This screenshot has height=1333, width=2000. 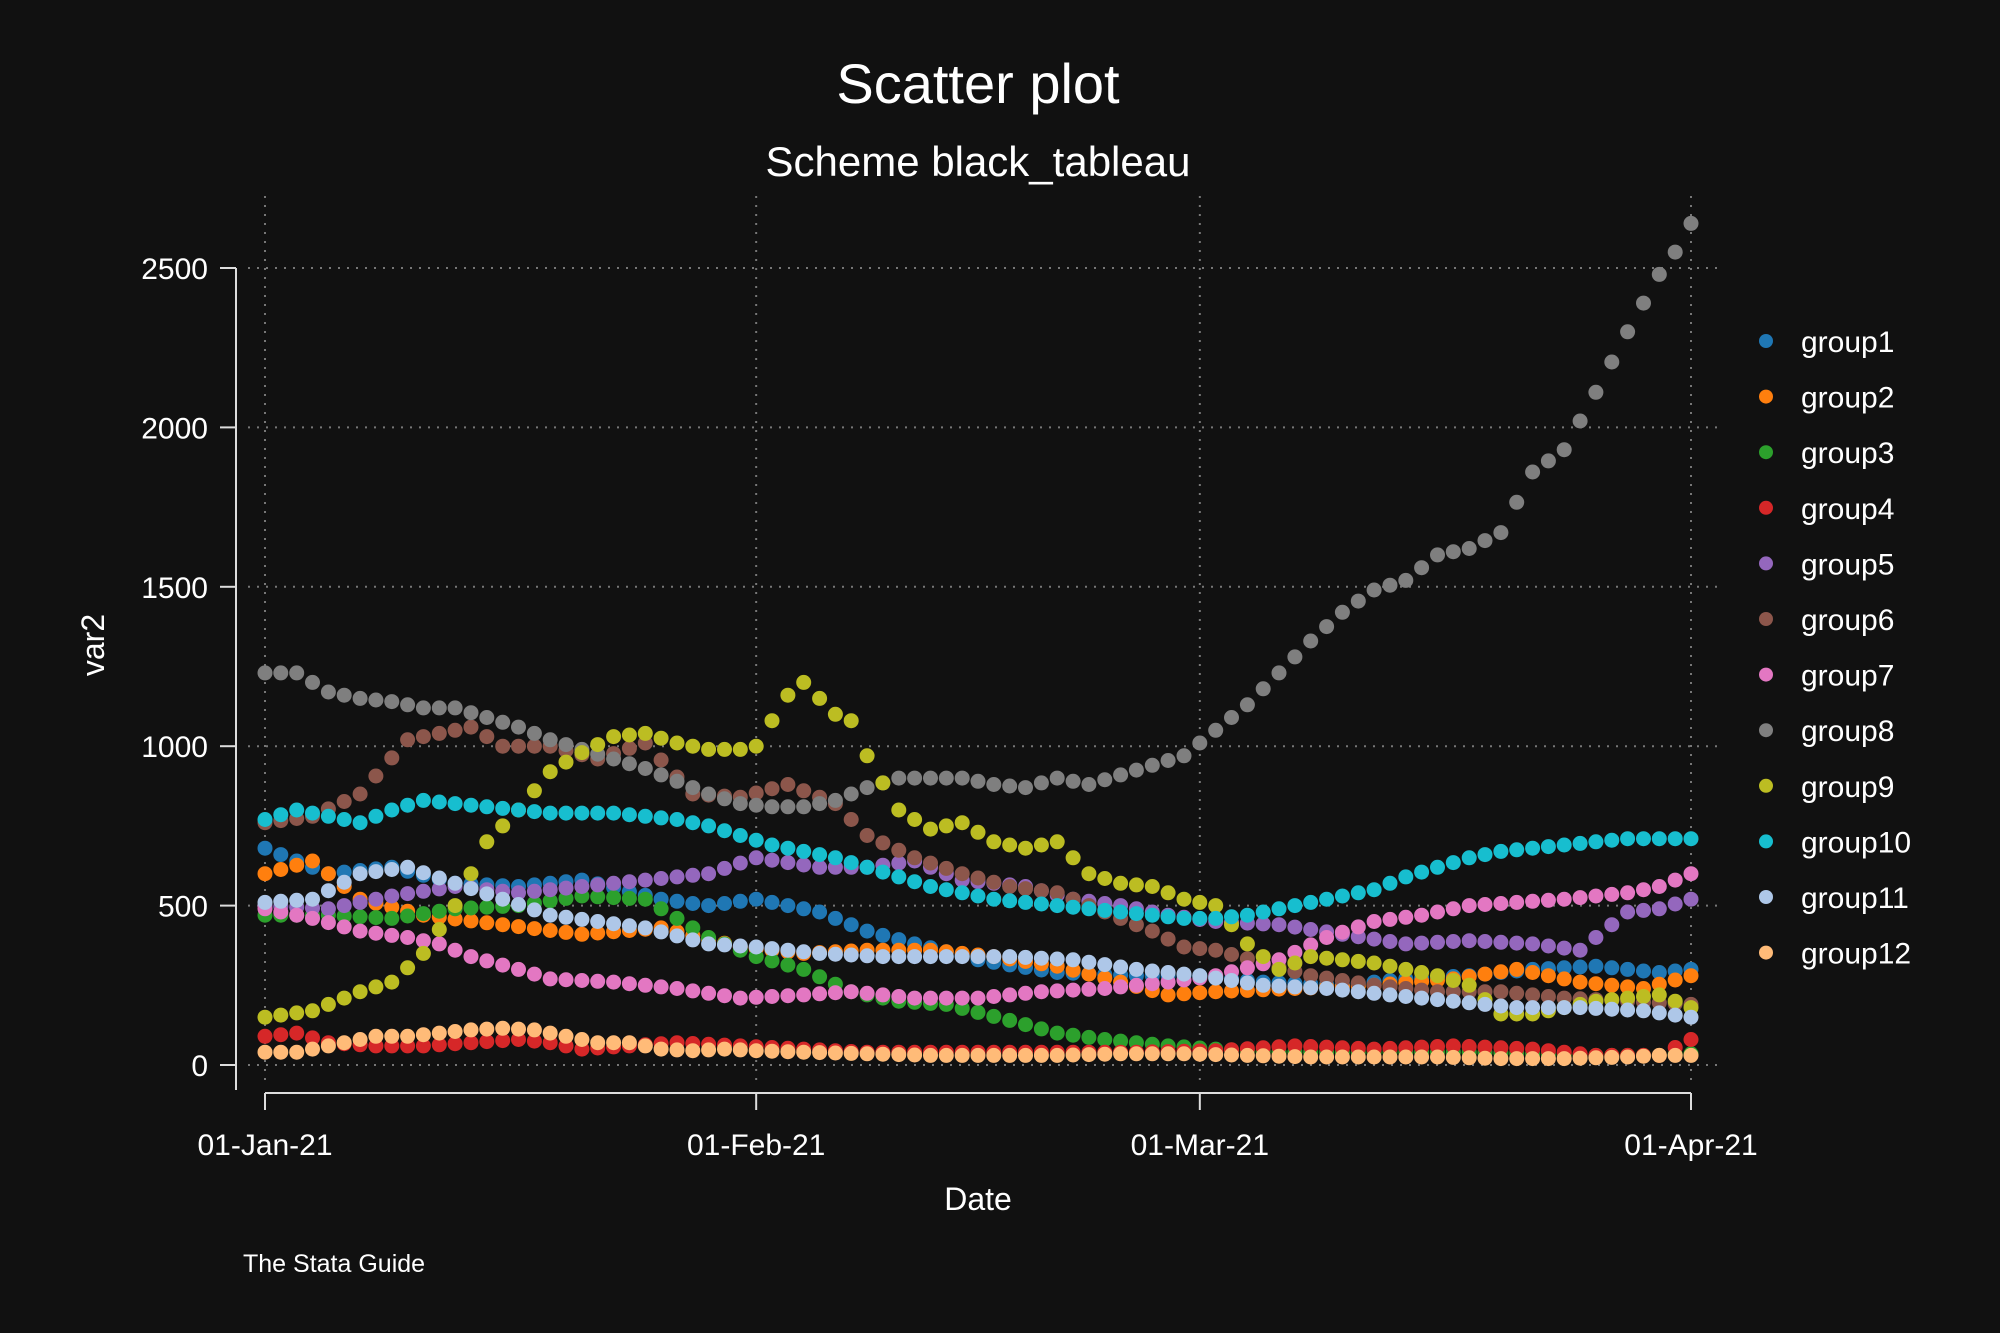 I want to click on legend-label: group8, so click(x=1847, y=731).